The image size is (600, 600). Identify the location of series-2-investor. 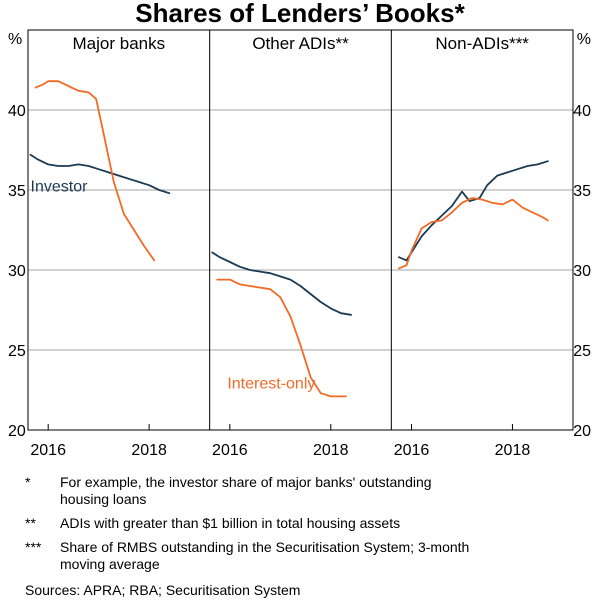
(281, 283).